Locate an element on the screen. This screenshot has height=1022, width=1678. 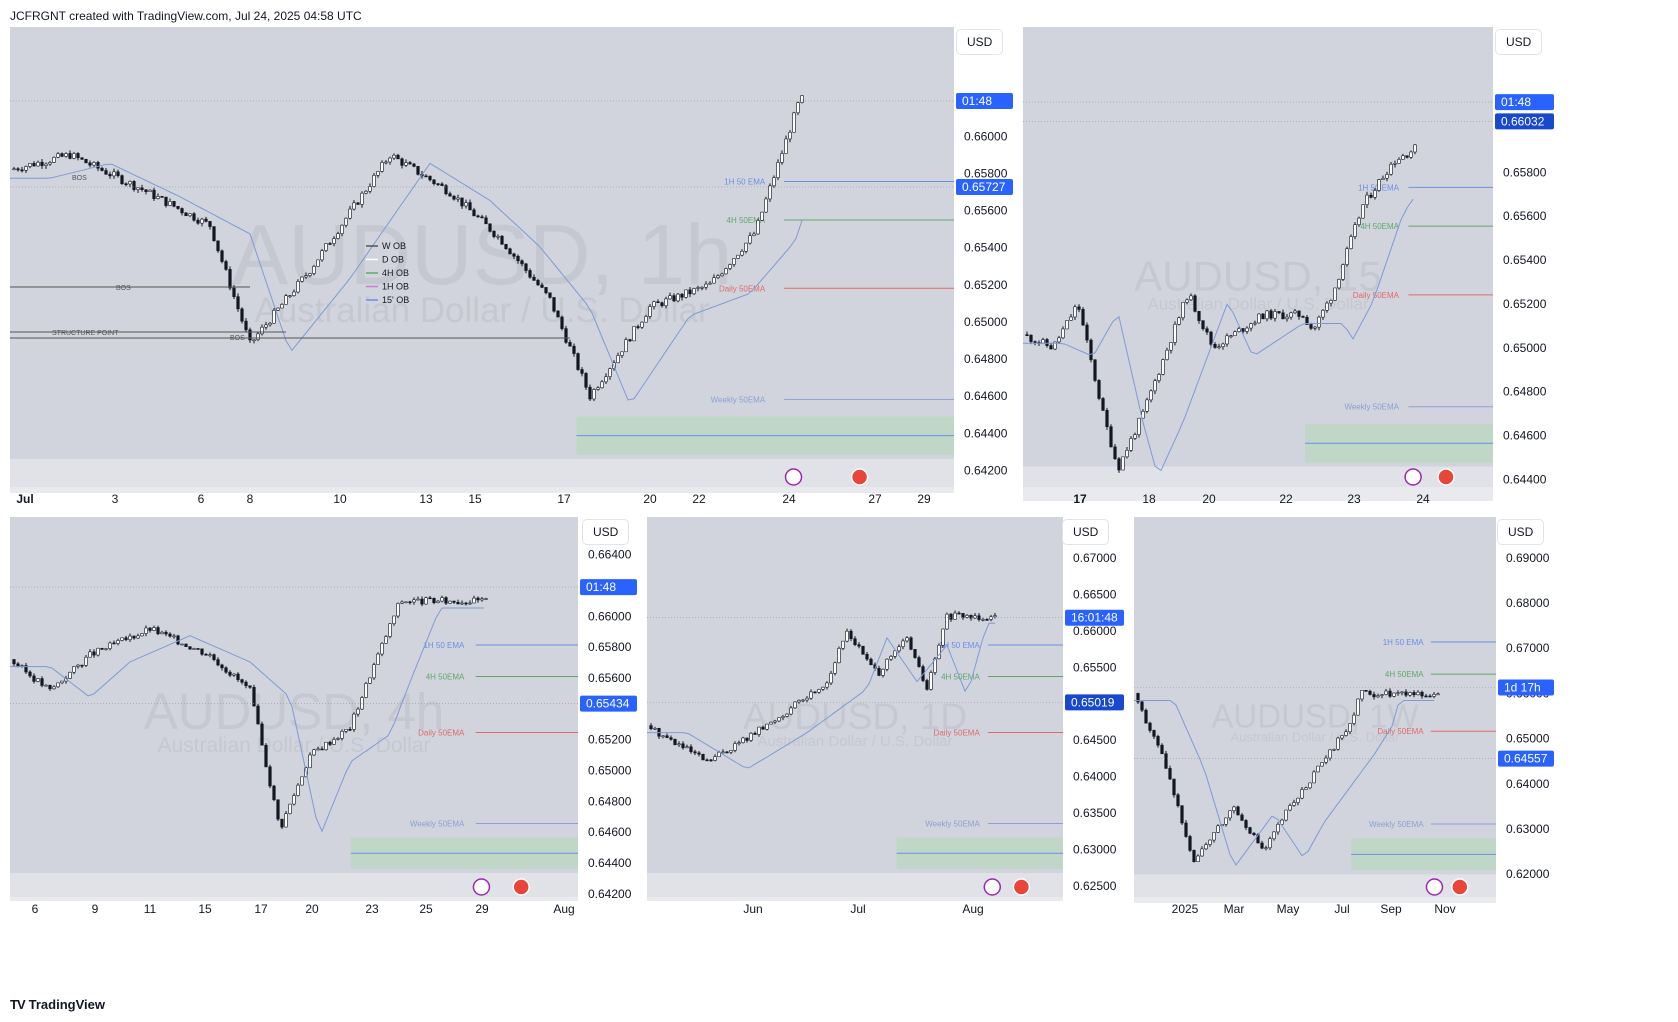
price-tag-label: 01:48 is located at coordinates (977, 101).